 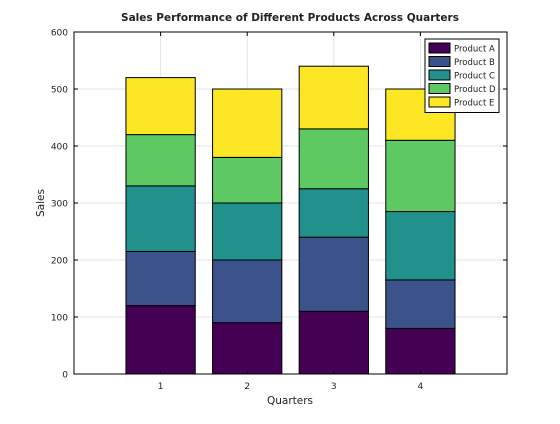 What do you see at coordinates (59, 262) in the screenshot?
I see `y-tick-label: 200` at bounding box center [59, 262].